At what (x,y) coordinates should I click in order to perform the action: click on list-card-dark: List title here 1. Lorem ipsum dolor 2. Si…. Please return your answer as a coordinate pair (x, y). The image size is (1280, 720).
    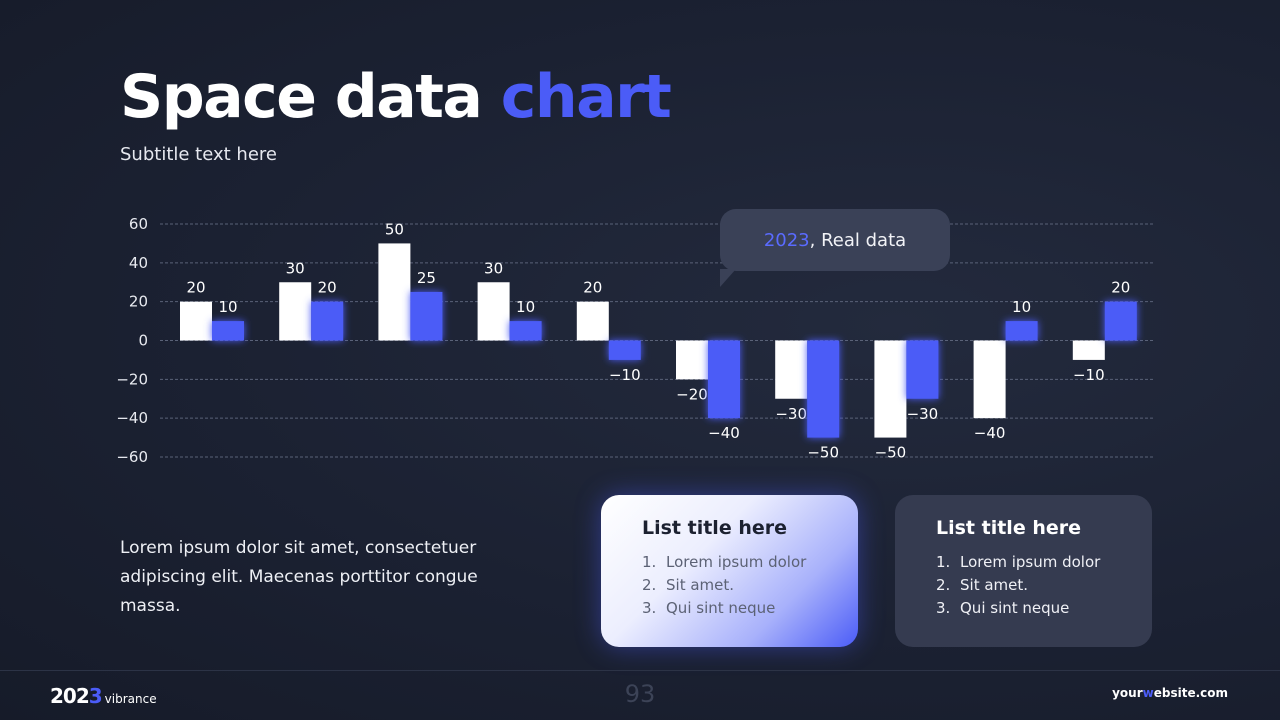
    Looking at the image, I should click on (1023, 571).